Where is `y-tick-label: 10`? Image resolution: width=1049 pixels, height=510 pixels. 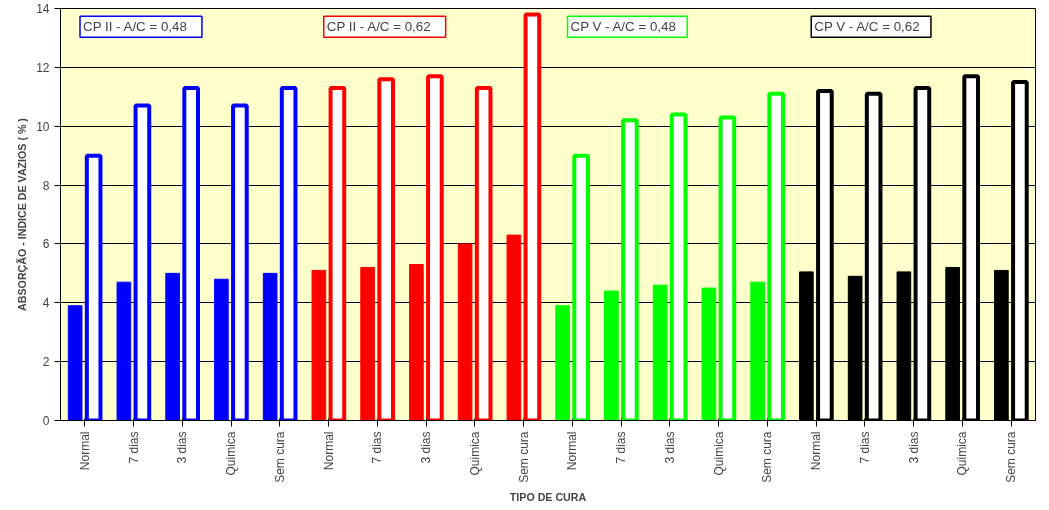 y-tick-label: 10 is located at coordinates (43, 126).